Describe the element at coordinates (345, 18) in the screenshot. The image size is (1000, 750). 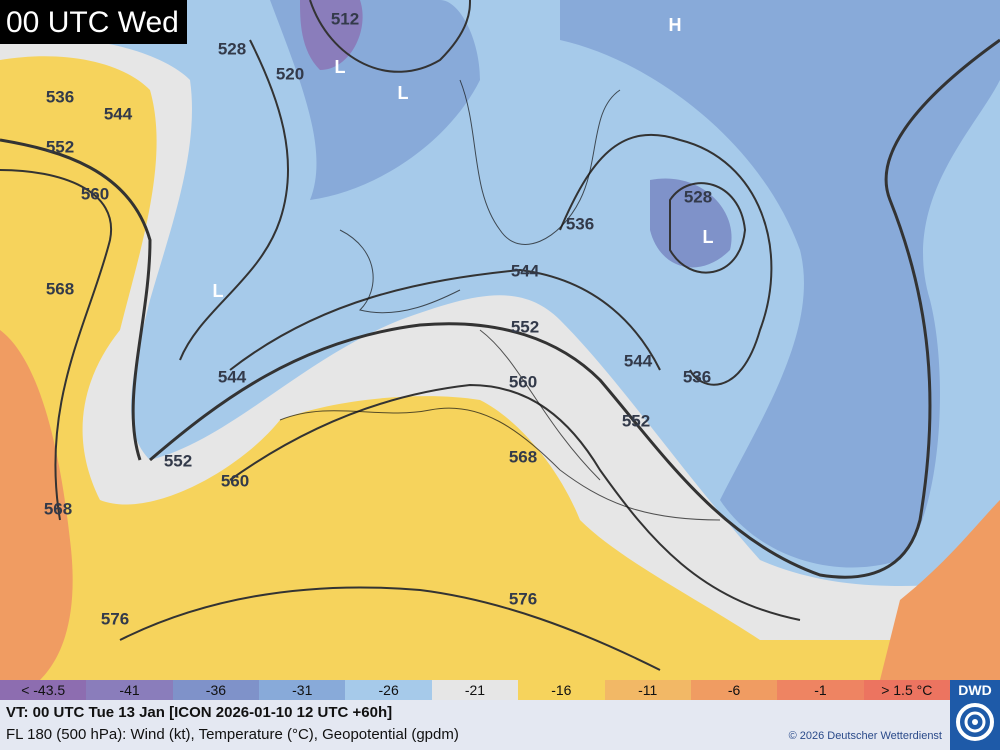
I see `contour-label: 512` at that location.